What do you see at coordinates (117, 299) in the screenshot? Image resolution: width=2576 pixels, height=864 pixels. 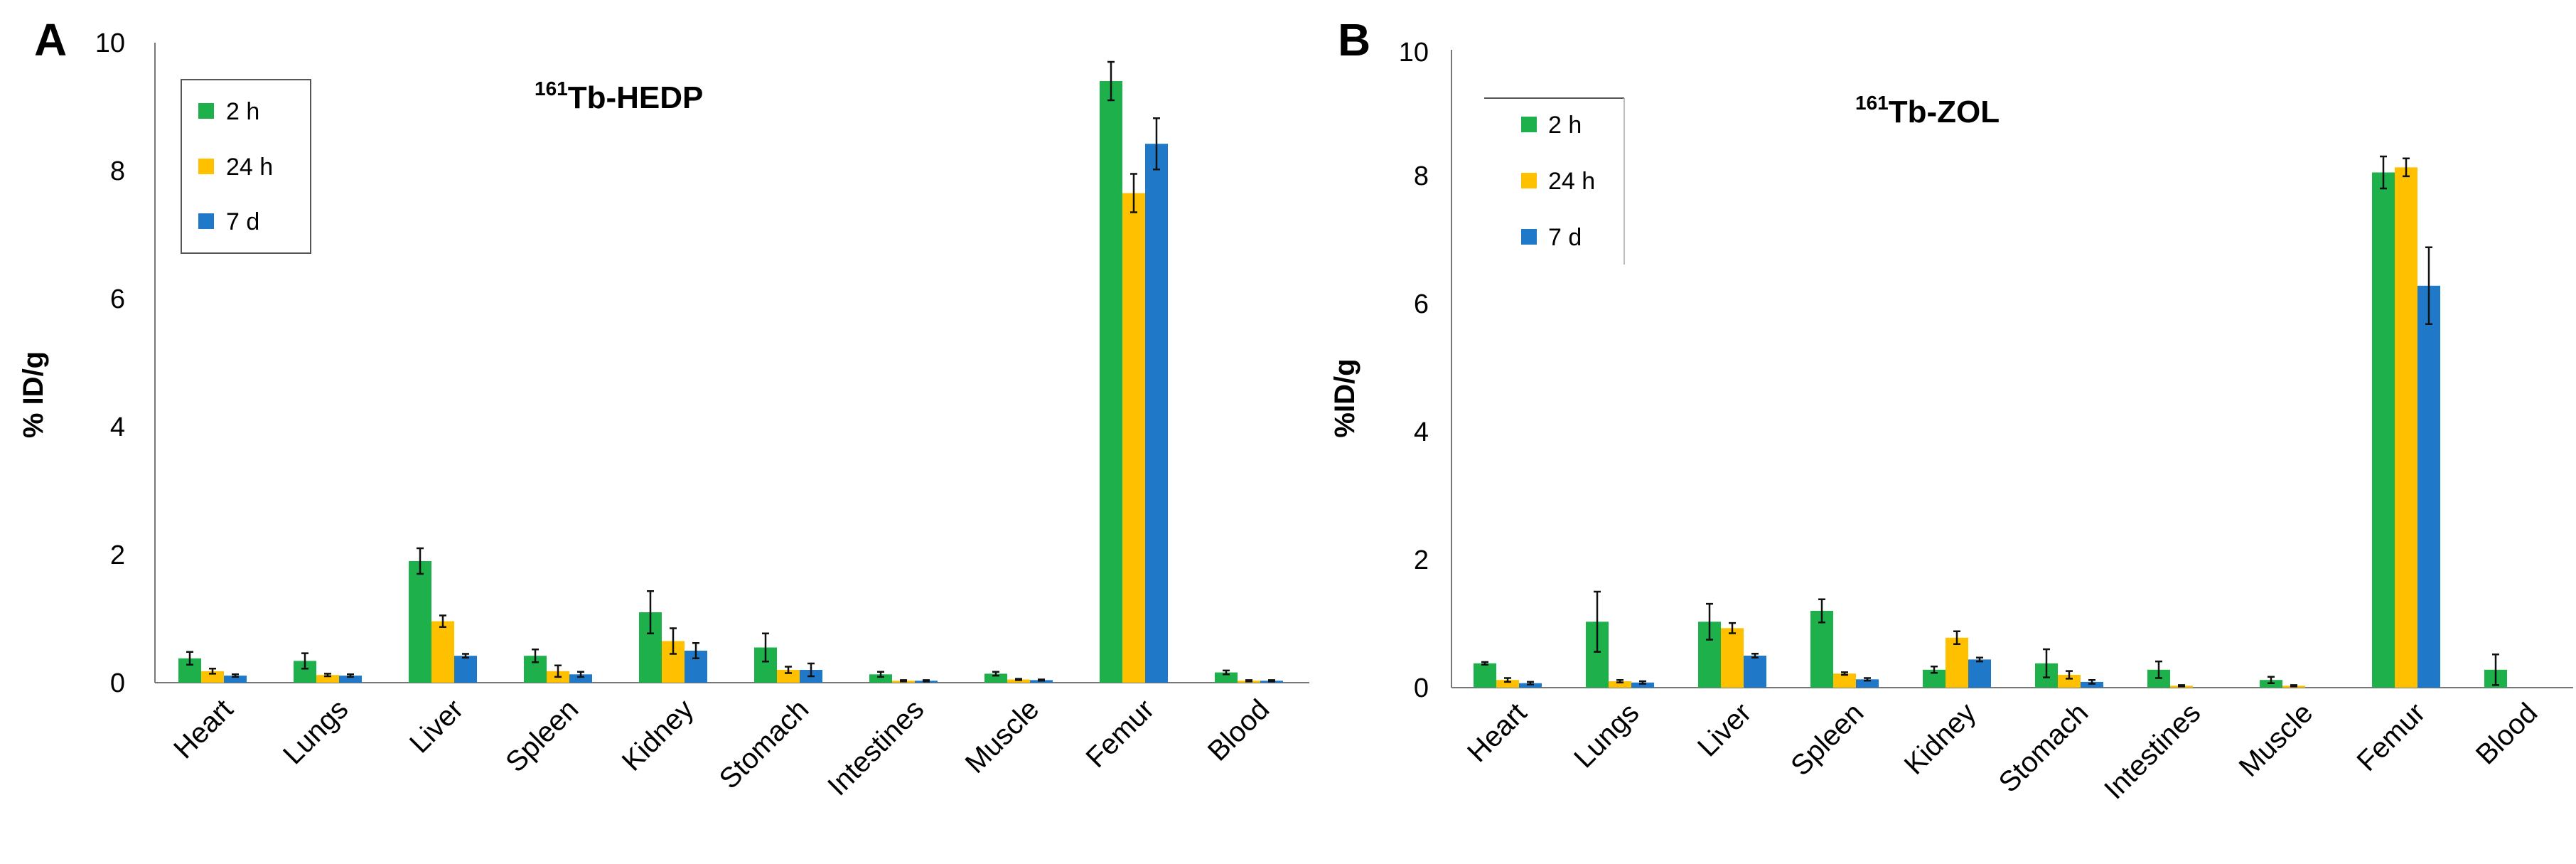 I see `y-tick-label: 6` at bounding box center [117, 299].